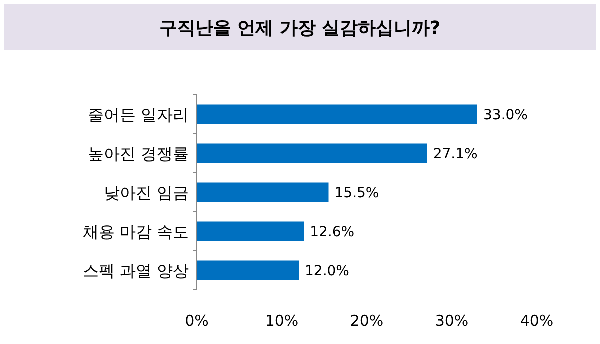 The width and height of the screenshot is (600, 344). I want to click on x-tick-label: 40%, so click(537, 321).